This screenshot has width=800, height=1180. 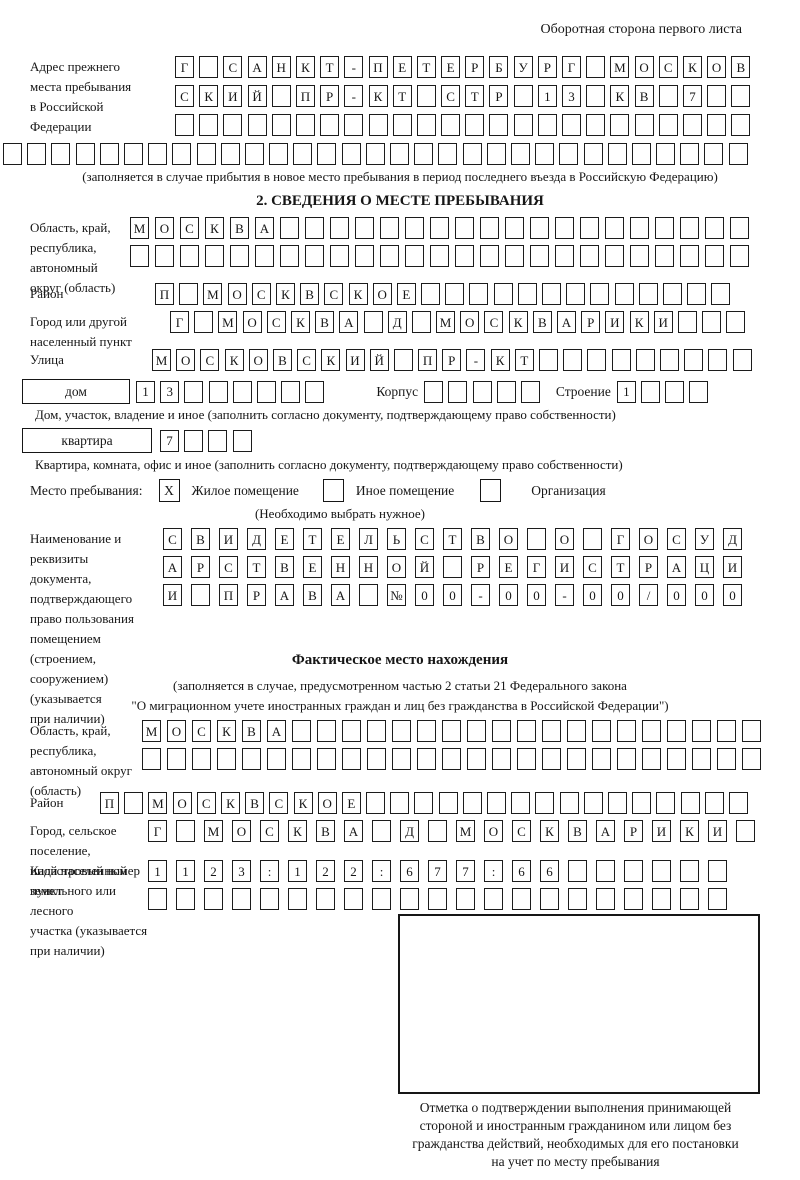 What do you see at coordinates (378, 96) in the screenshot?
I see `char-cell: К` at bounding box center [378, 96].